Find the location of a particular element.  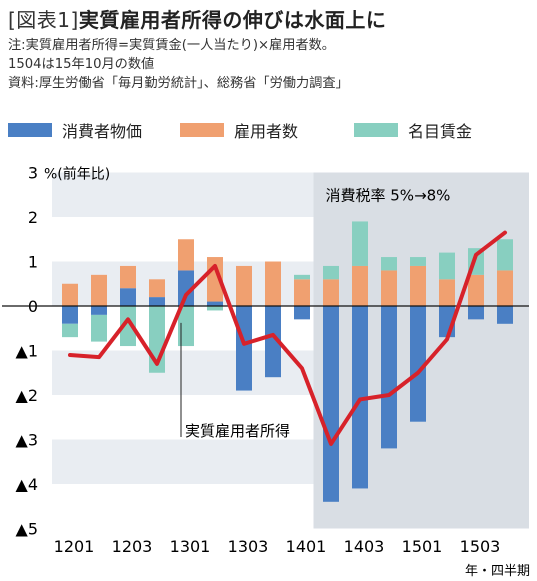

shaded-region-label: 消費税率 5%→8% is located at coordinates (388, 196).